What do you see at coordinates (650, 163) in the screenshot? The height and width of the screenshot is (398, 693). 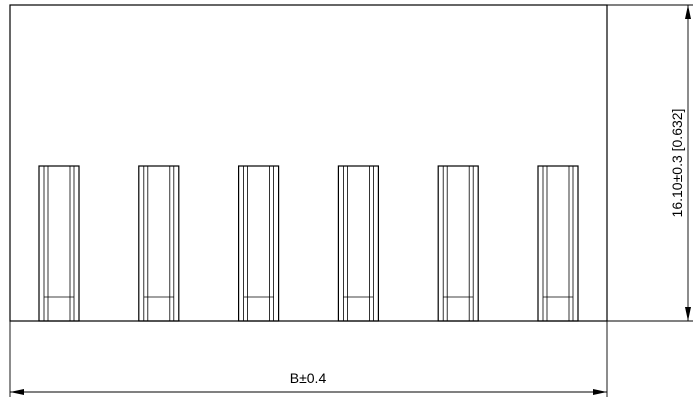 I see `height-dimension: 16.10±0.3 [0.632]` at bounding box center [650, 163].